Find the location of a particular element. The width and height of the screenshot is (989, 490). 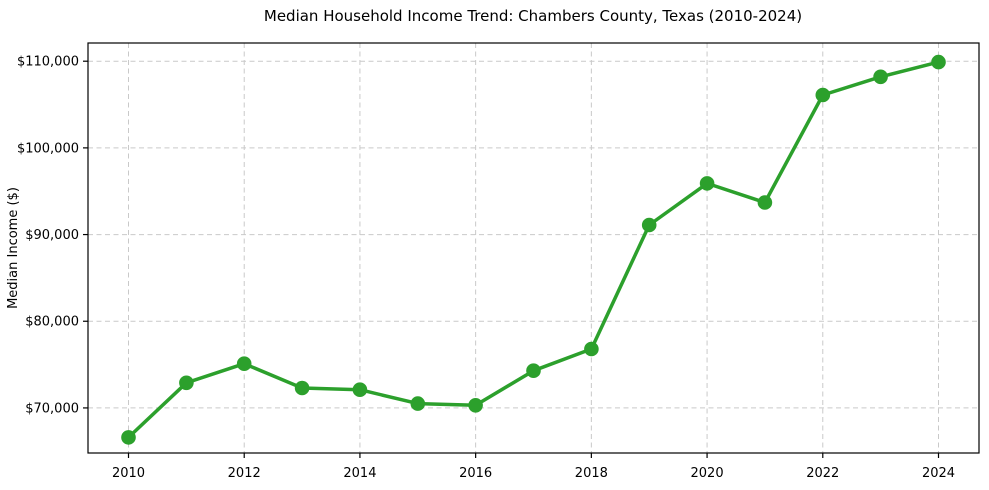

y-axis-label: Median Income ($) is located at coordinates (13, 248).